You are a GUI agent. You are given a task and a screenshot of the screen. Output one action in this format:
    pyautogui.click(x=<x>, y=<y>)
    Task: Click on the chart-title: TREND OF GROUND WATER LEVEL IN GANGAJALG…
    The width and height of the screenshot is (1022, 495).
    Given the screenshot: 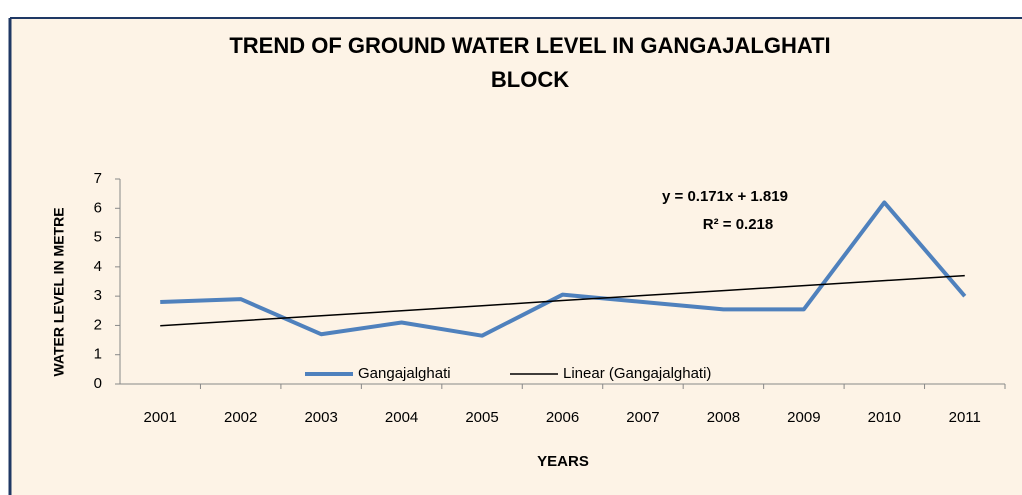 What is the action you would take?
    pyautogui.click(x=529, y=45)
    